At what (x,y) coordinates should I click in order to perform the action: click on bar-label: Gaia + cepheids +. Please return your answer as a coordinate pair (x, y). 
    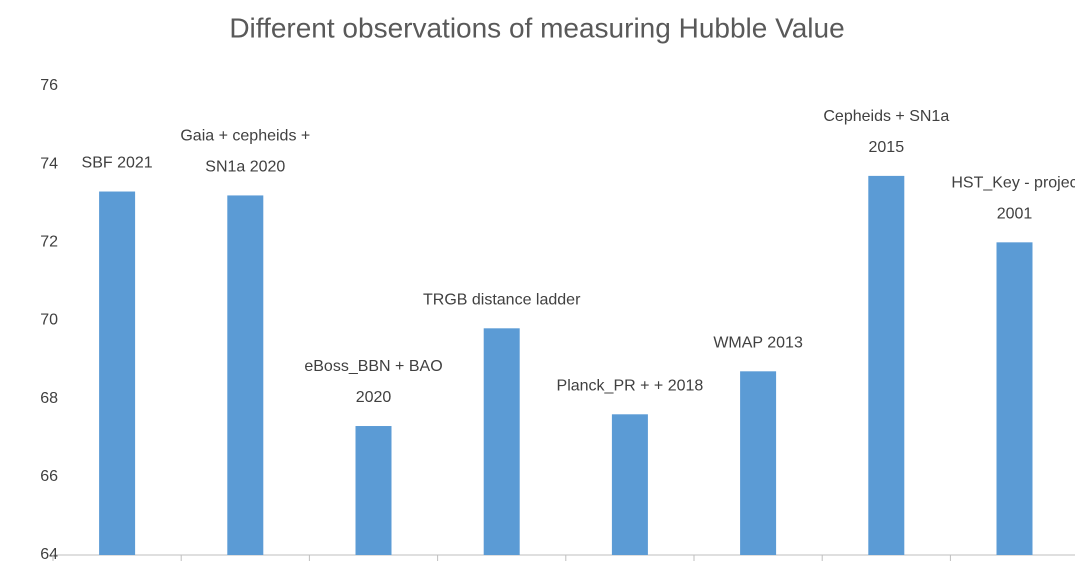
    Looking at the image, I should click on (245, 136).